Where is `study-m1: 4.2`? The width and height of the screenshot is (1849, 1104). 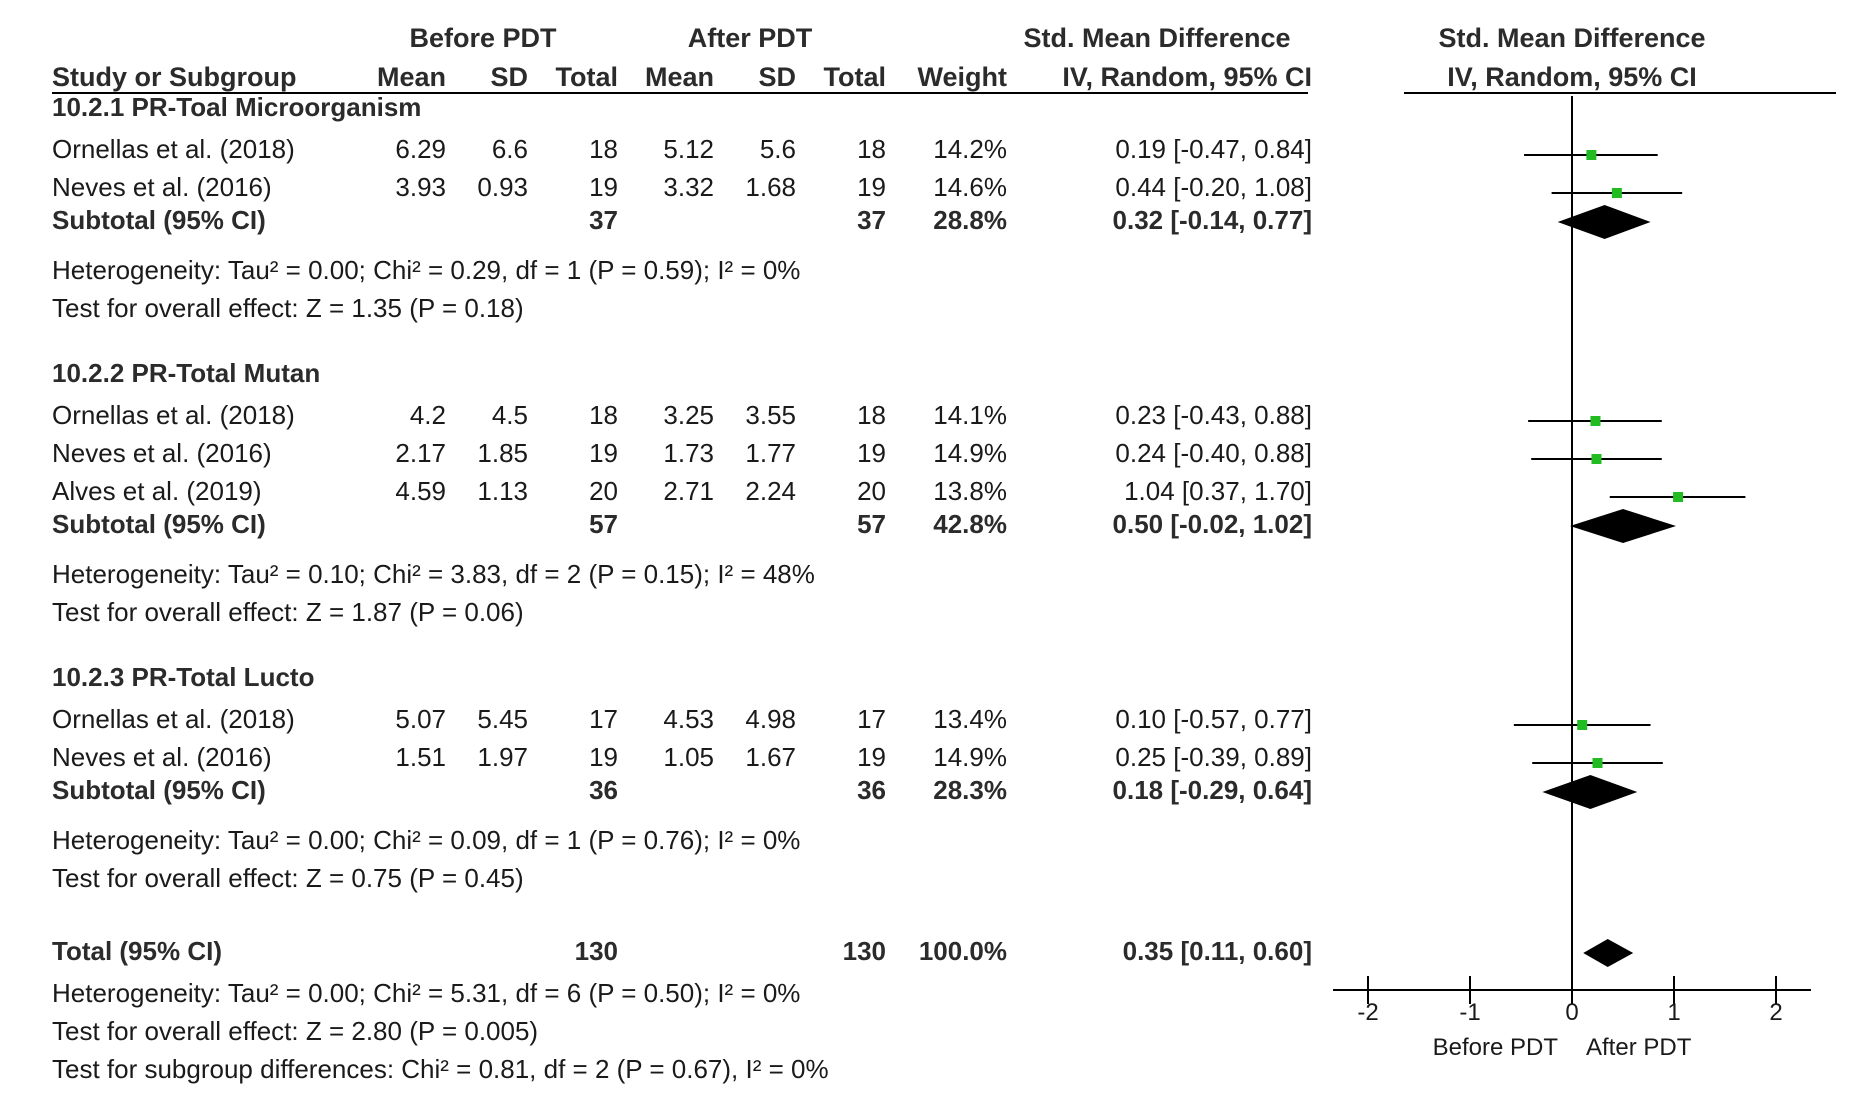 study-m1: 4.2 is located at coordinates (428, 415).